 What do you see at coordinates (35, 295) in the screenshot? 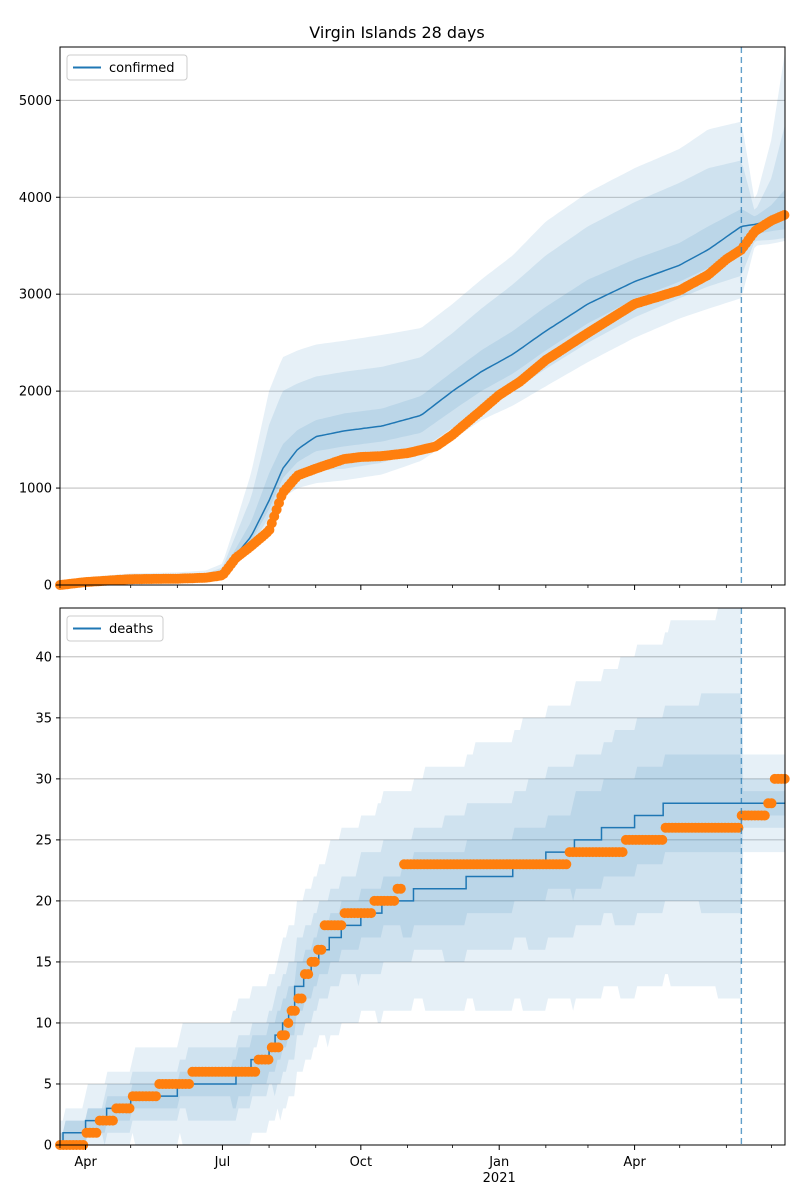
I see `y-tick-label: 3000` at bounding box center [35, 295].